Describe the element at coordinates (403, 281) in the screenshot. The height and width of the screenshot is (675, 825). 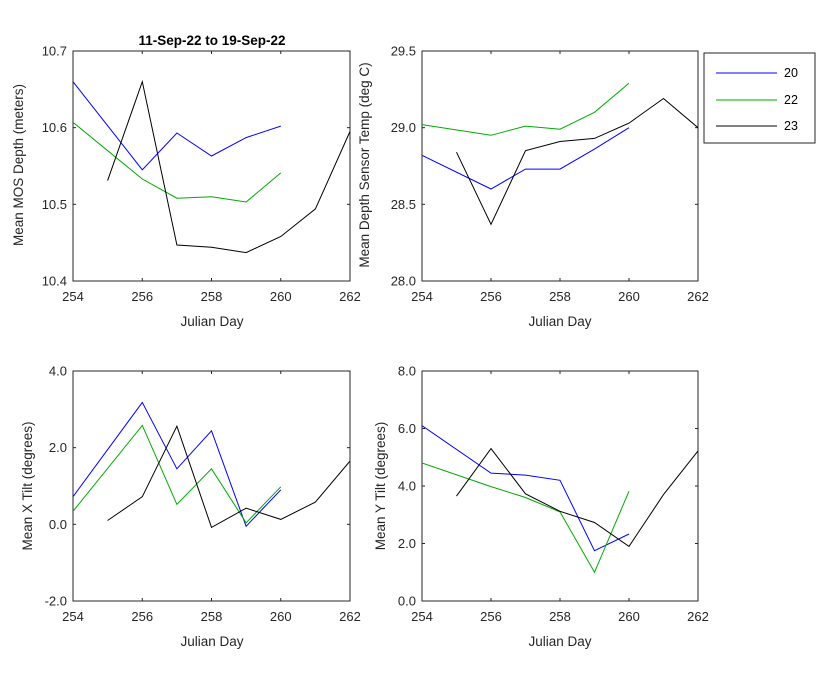
I see `y-tick-label: 28.0` at that location.